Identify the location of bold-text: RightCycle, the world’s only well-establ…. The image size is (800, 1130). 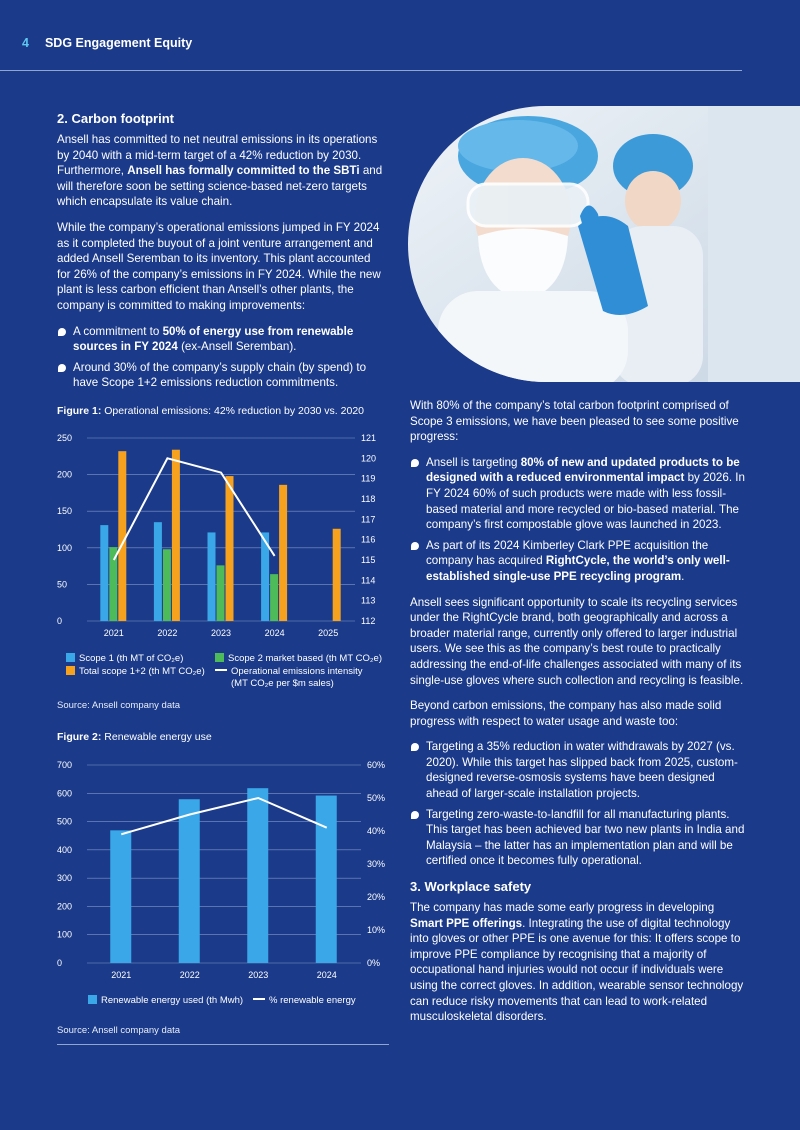
(578, 568).